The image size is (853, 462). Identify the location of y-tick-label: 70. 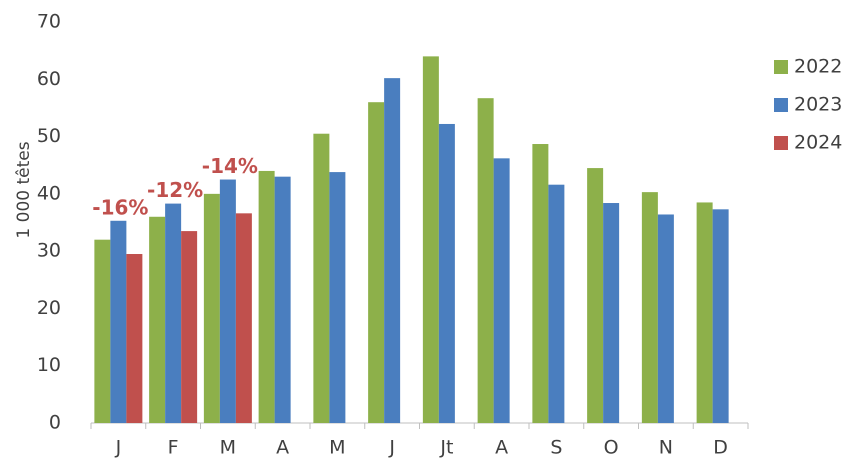
(49, 22).